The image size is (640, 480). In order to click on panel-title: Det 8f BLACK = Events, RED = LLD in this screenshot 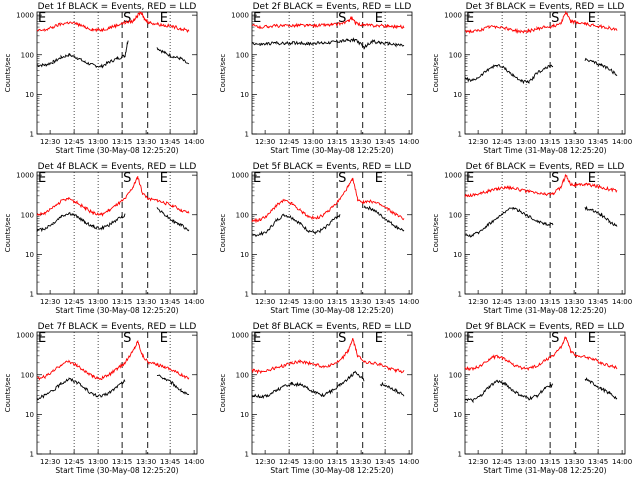, I will do `click(332, 327)`.